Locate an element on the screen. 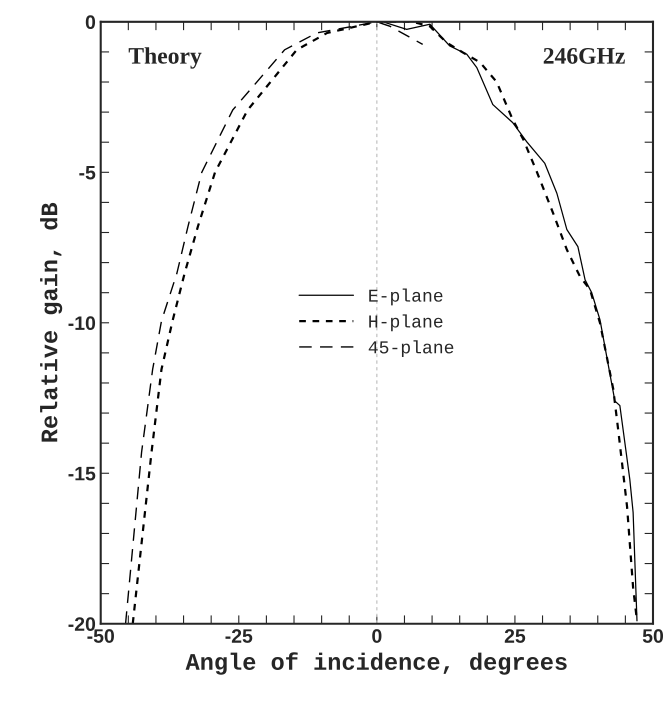  x-tick-label: 50 is located at coordinates (653, 636).